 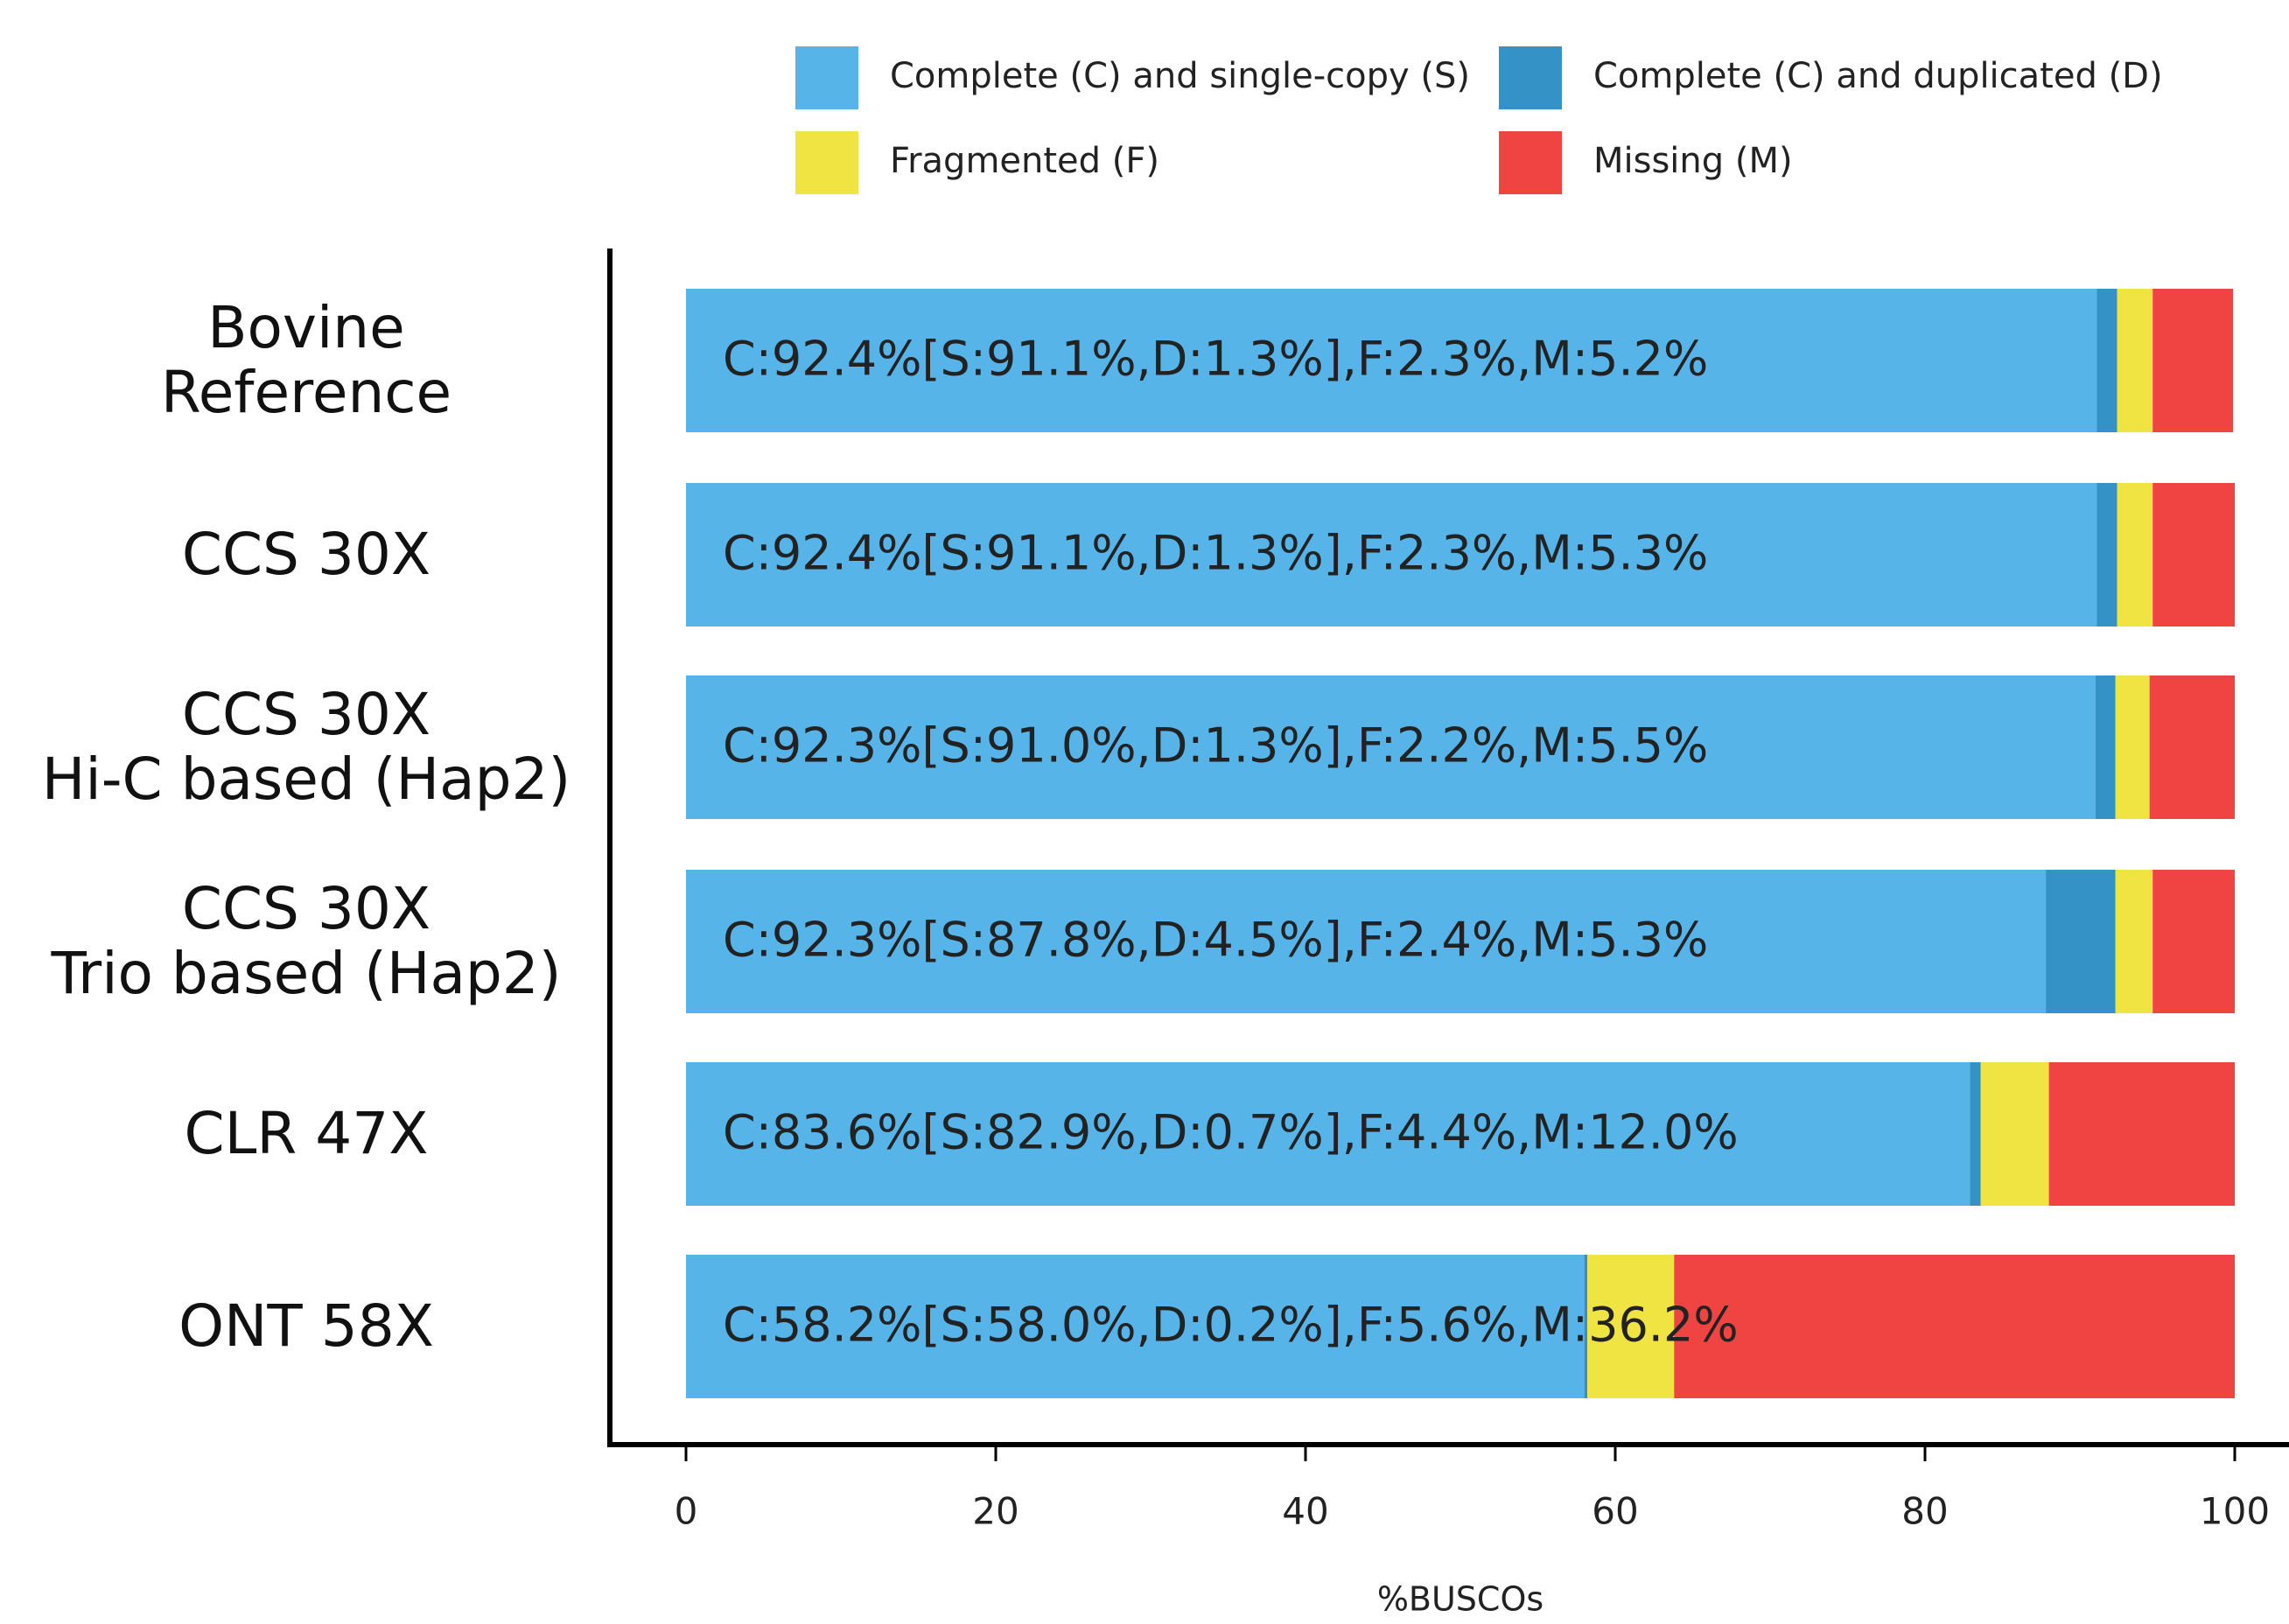 I want to click on bar-annotation: C:92.4%[S:91.1%,D:1.3%],F:2.3%,M:5.2%, so click(x=1215, y=359).